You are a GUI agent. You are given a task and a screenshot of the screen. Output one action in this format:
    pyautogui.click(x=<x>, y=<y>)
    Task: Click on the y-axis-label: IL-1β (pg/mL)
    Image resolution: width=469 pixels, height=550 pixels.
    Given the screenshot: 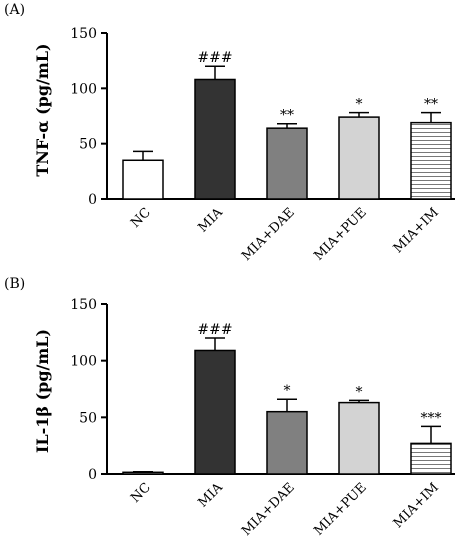 What is the action you would take?
    pyautogui.click(x=42, y=391)
    